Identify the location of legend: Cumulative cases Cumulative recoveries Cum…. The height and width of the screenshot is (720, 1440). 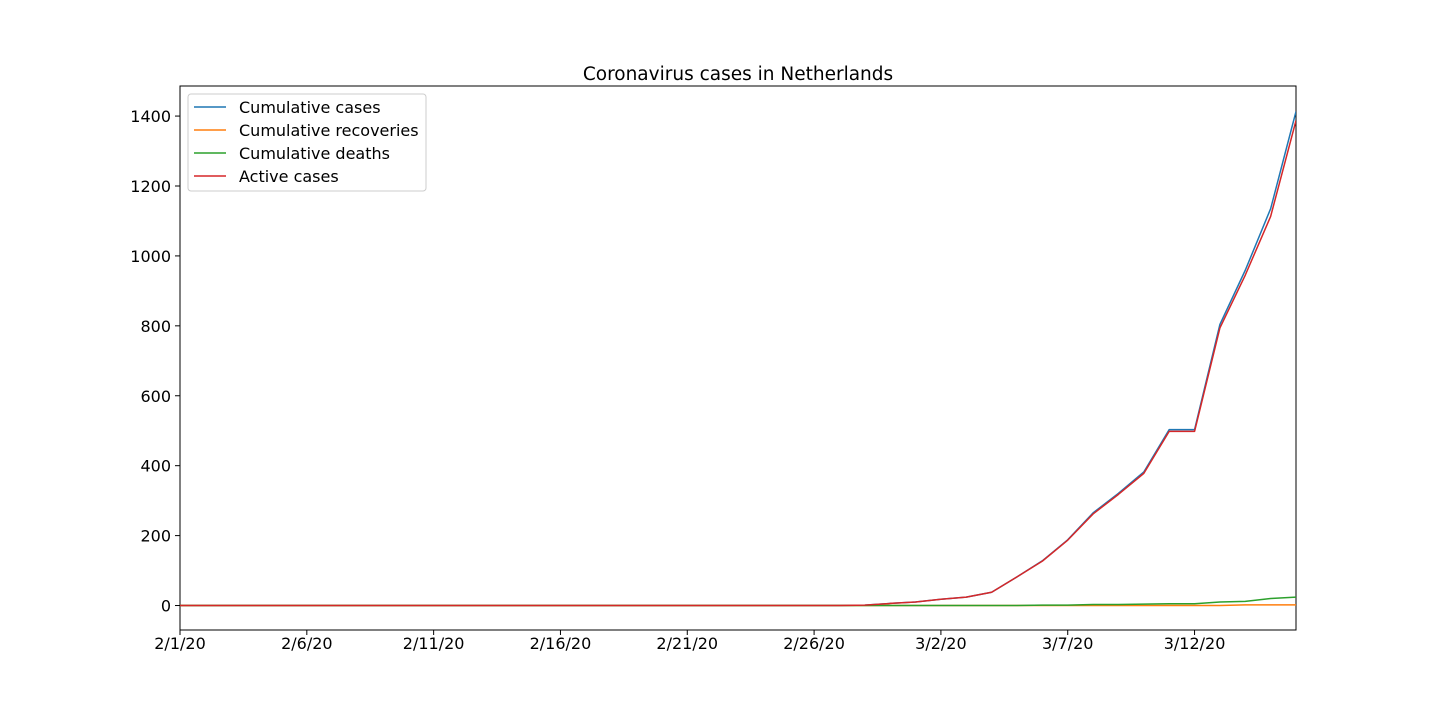
(307, 142).